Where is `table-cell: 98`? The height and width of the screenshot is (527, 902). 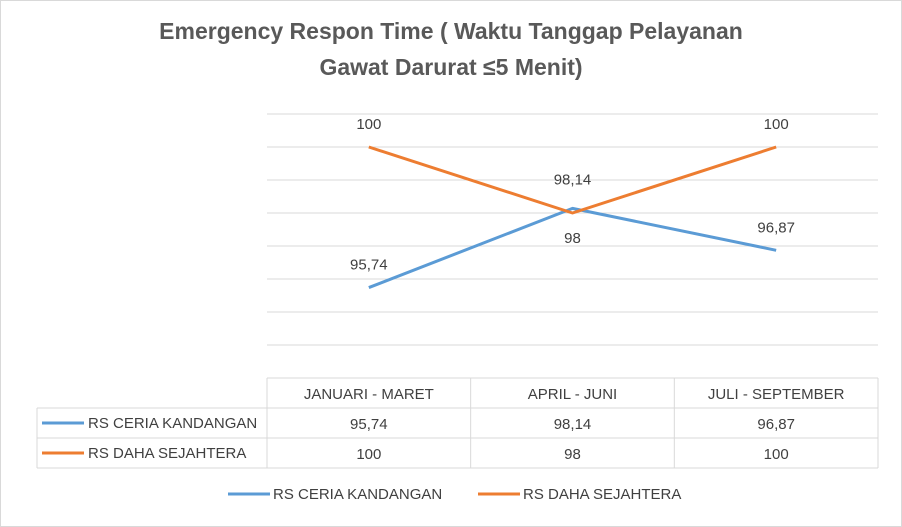
table-cell: 98 is located at coordinates (572, 454).